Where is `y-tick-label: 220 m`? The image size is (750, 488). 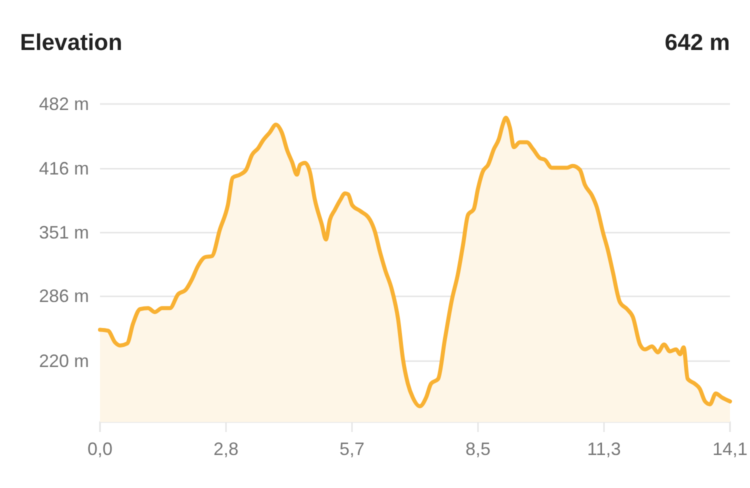 y-tick-label: 220 m is located at coordinates (63, 360).